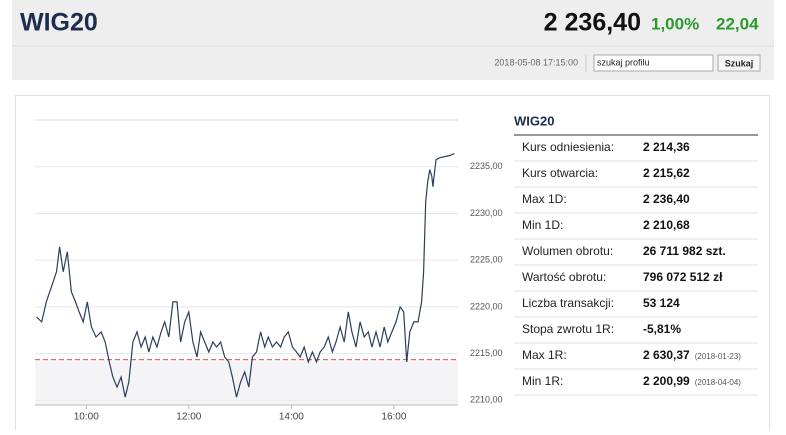  I want to click on row-value: 796 072 512 zł, so click(683, 277).